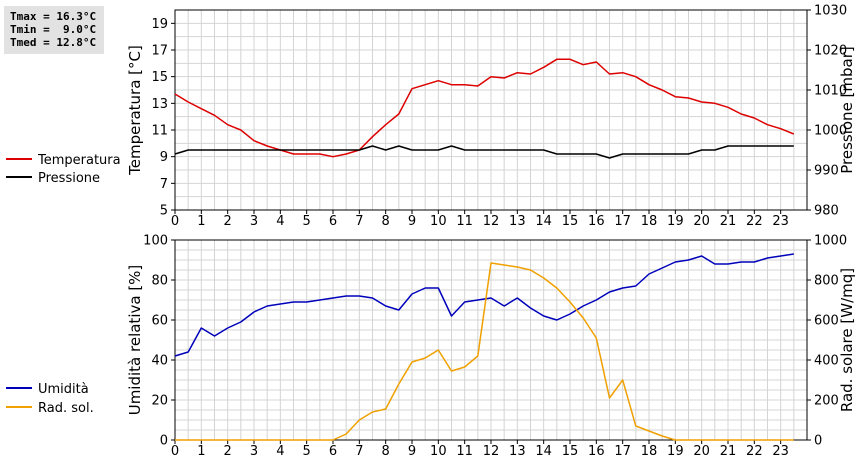 The width and height of the screenshot is (860, 460). I want to click on legend-radsol-label: Rad. sol., so click(66, 408).